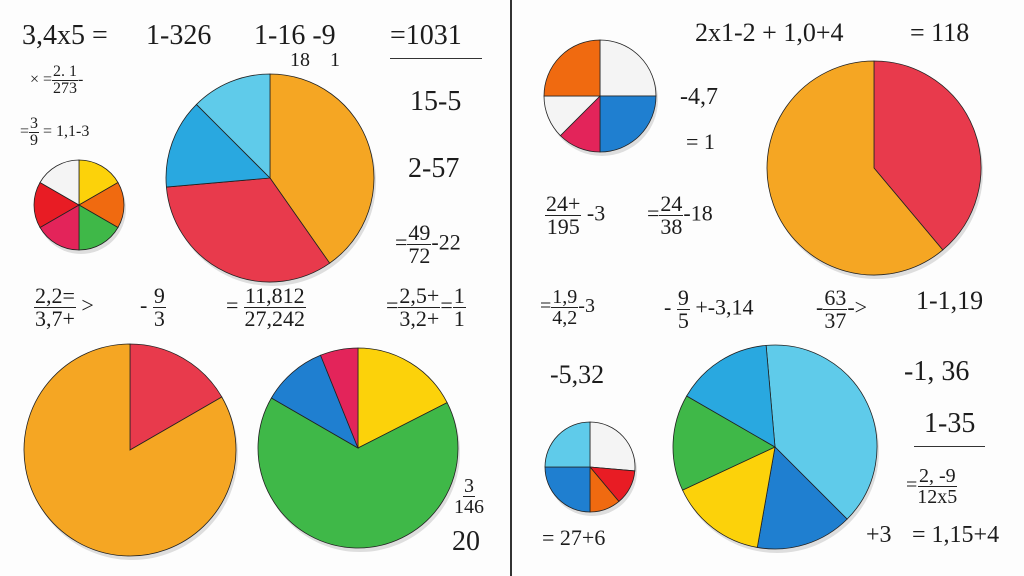 The height and width of the screenshot is (576, 1024). I want to click on equation: = 118, so click(940, 32).